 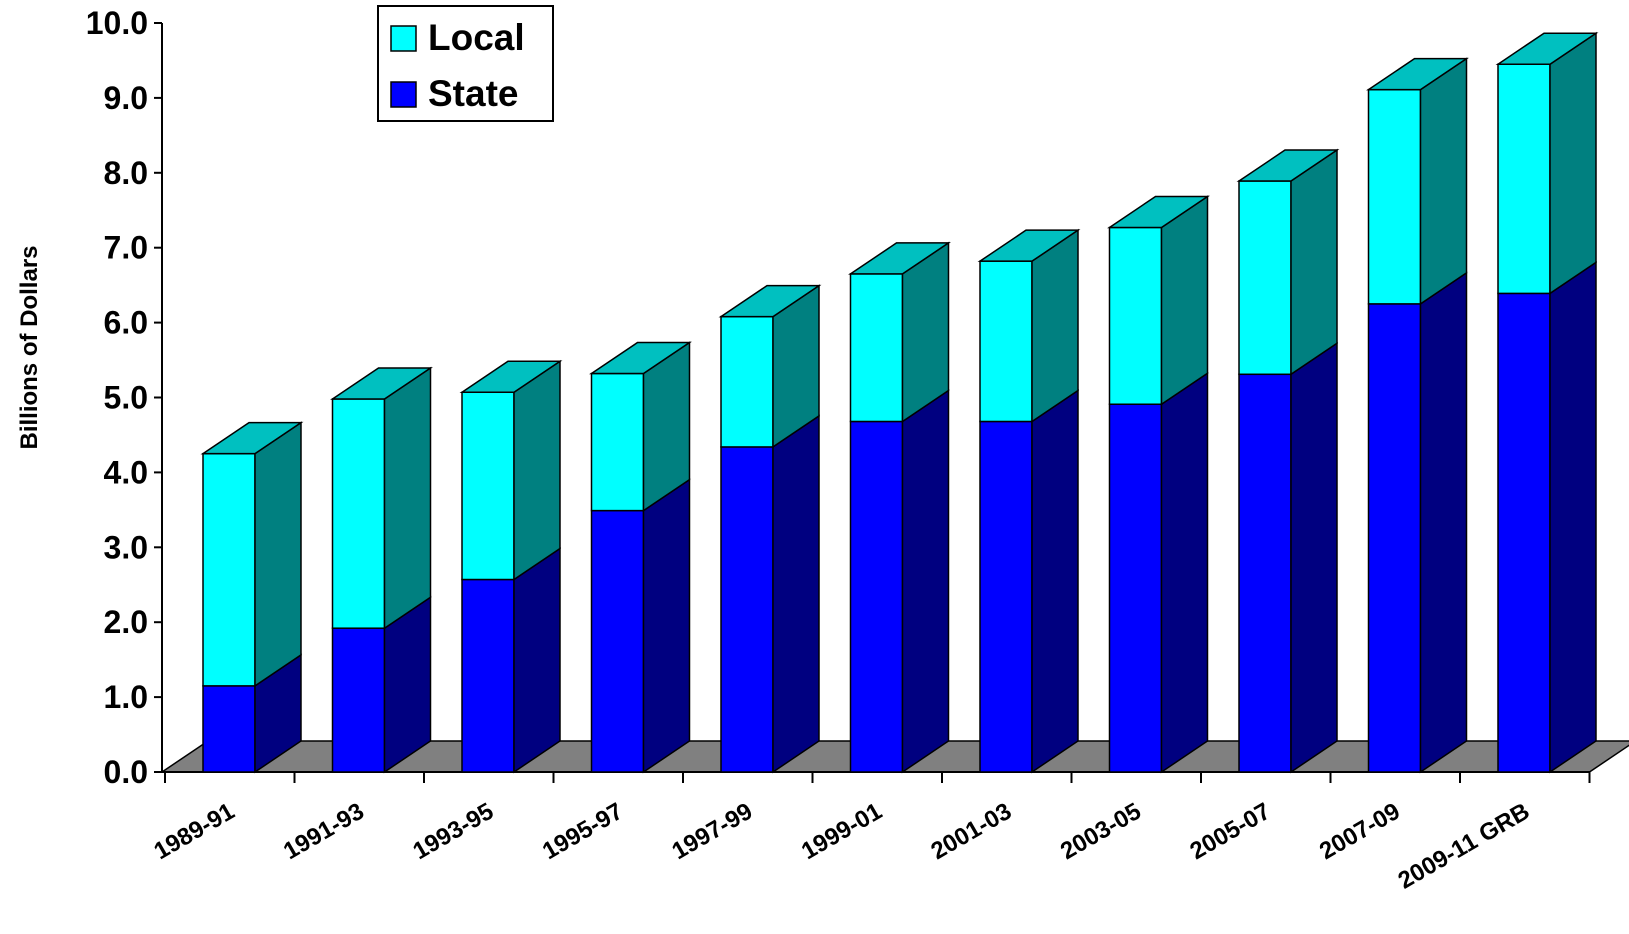 I want to click on x-tick-label: 1999-01, so click(x=842, y=831).